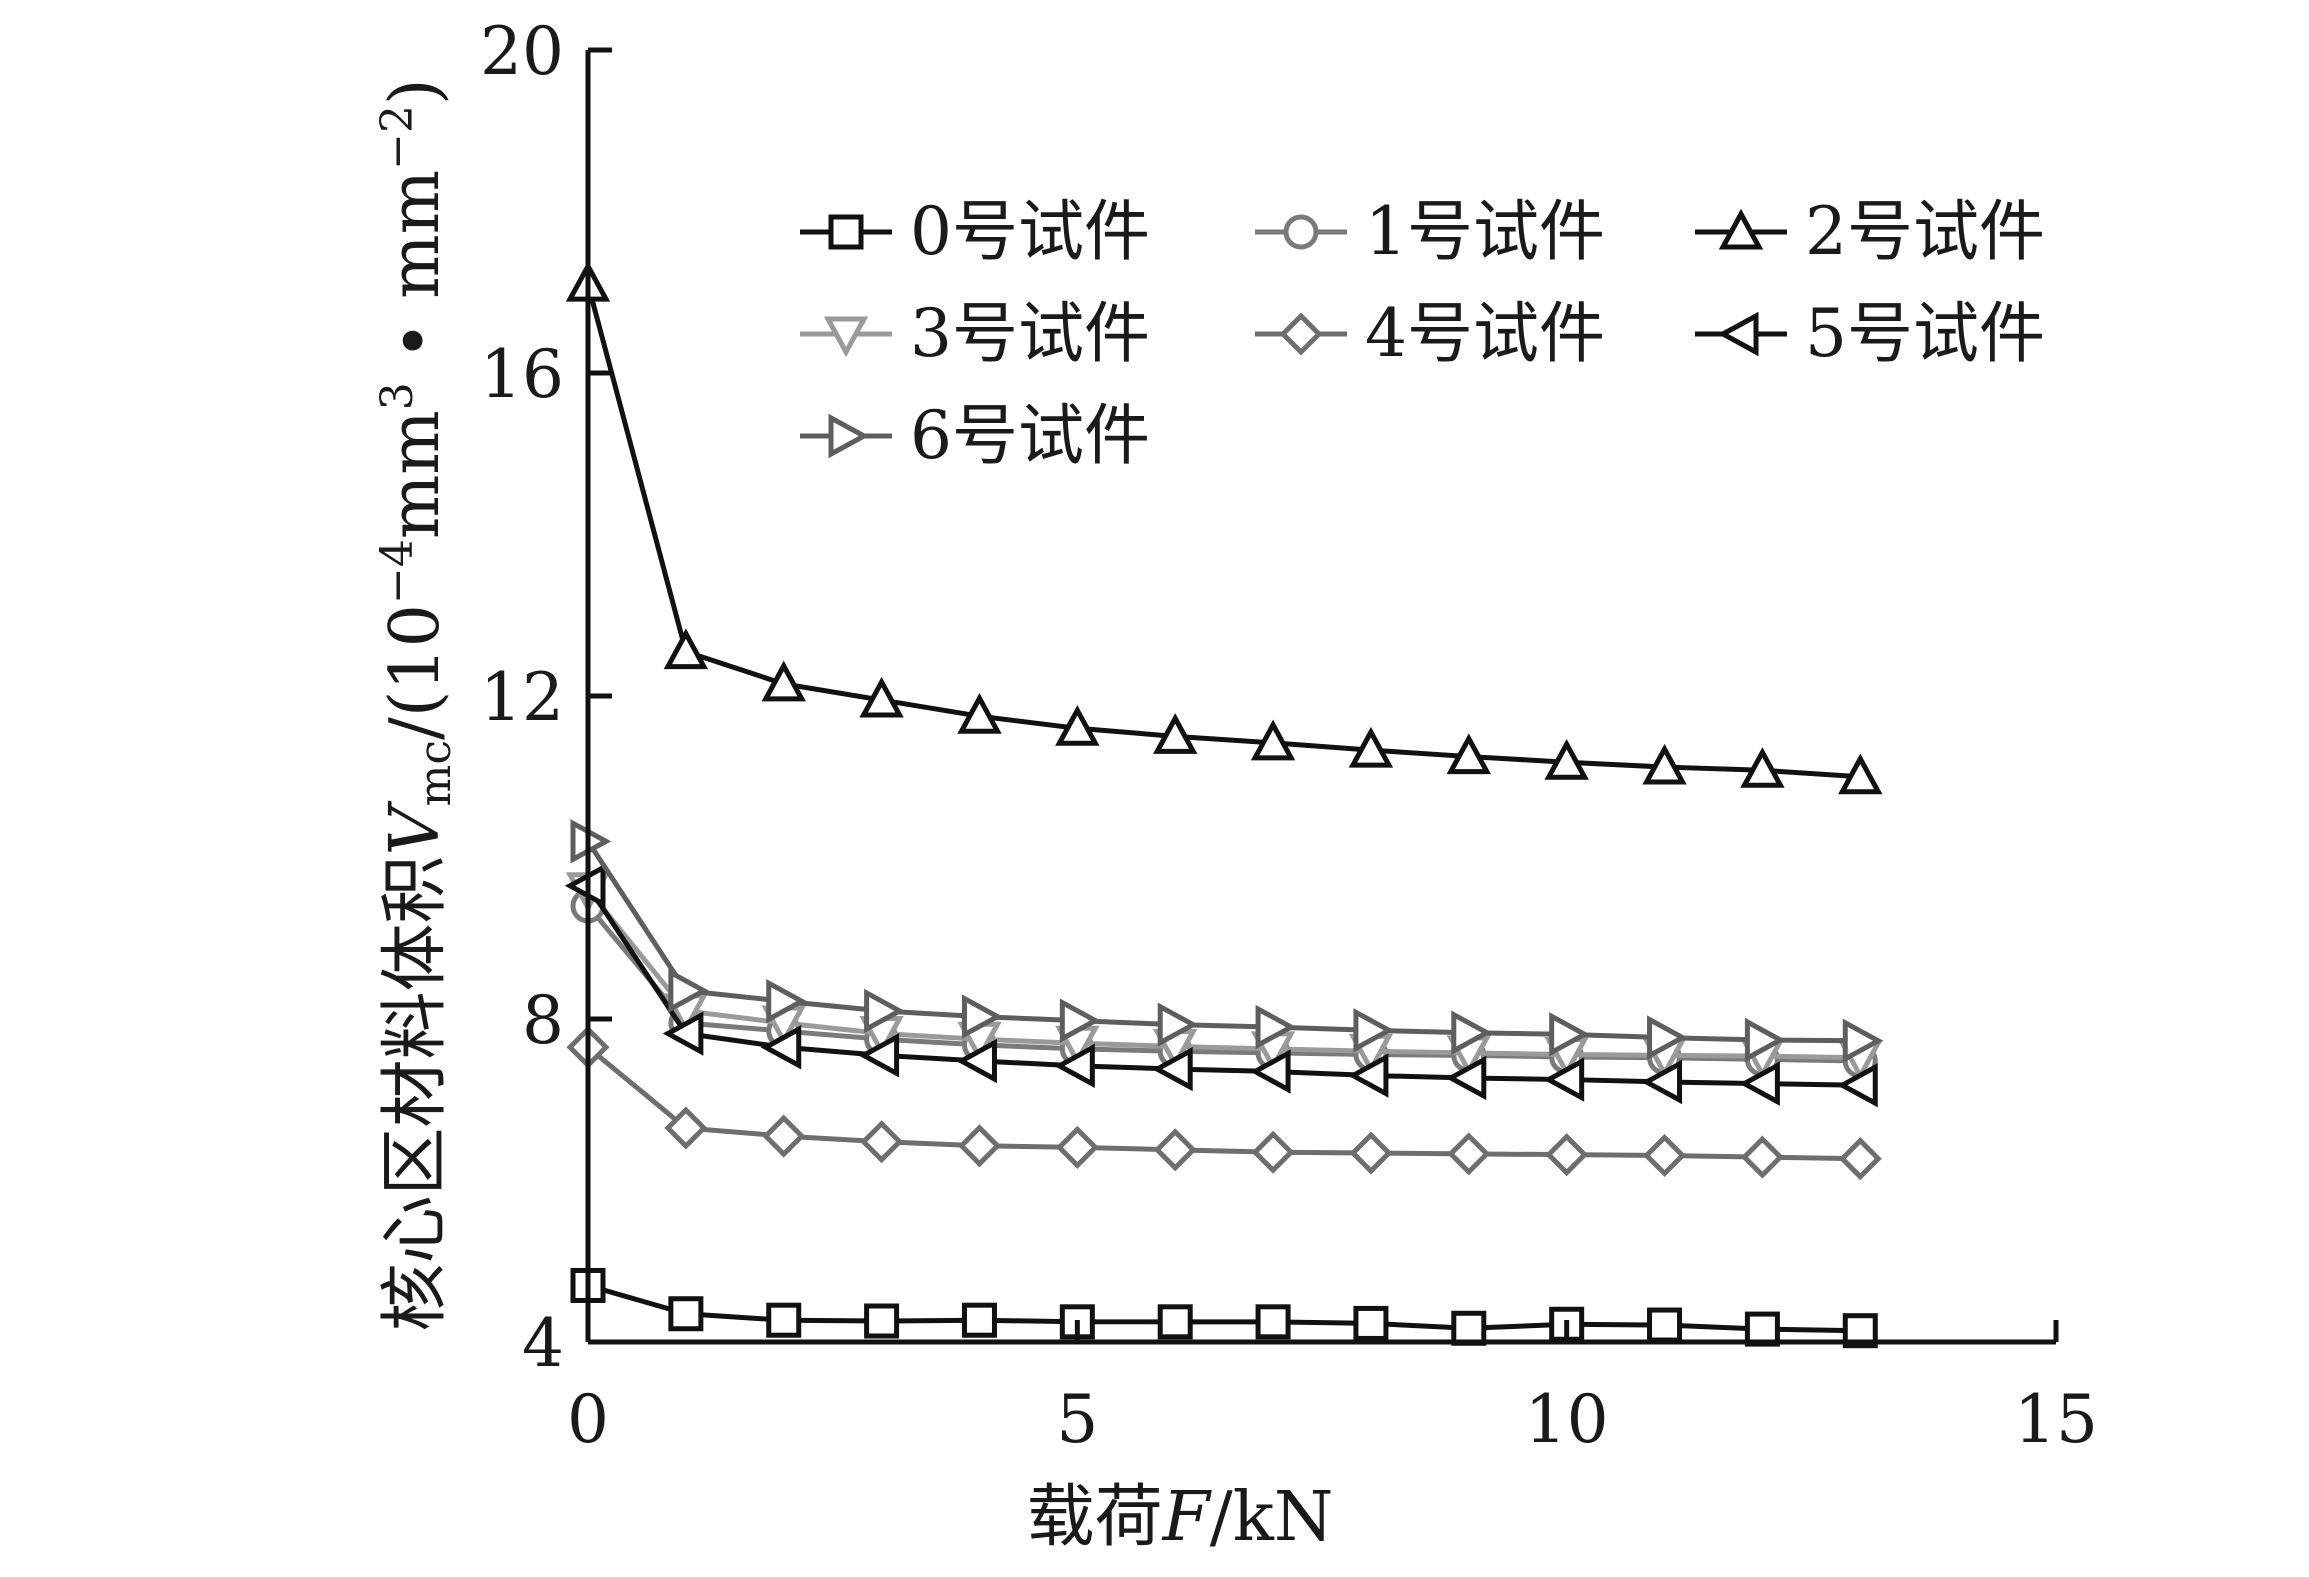 The height and width of the screenshot is (1577, 2309). What do you see at coordinates (1095, 1517) in the screenshot?
I see `x-axis-title-prefix: 载荷` at bounding box center [1095, 1517].